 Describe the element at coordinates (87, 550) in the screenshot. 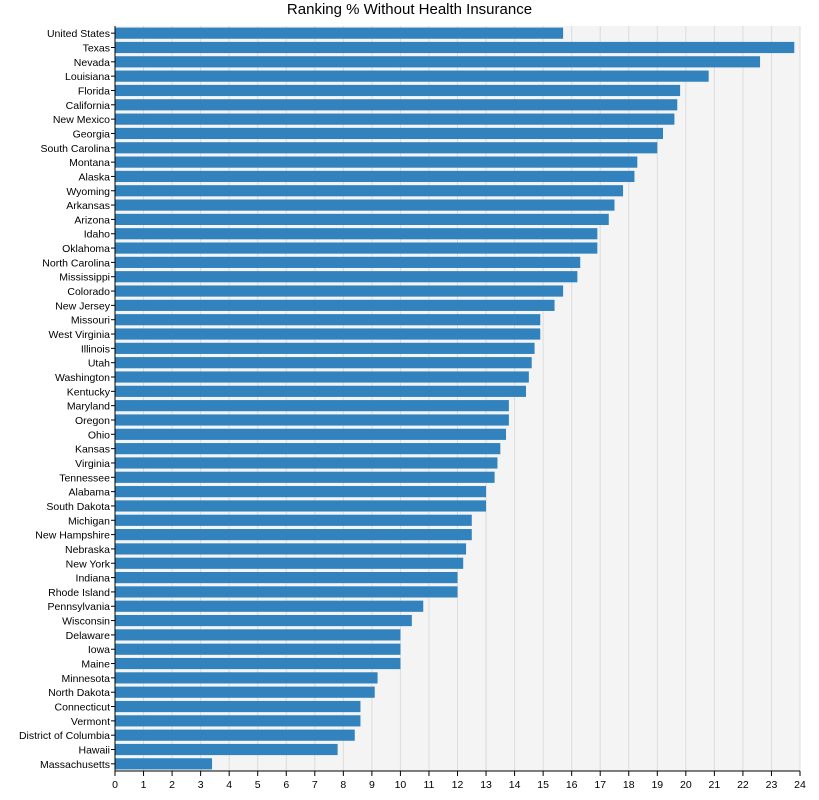

I see `category-label: Nebraska` at that location.